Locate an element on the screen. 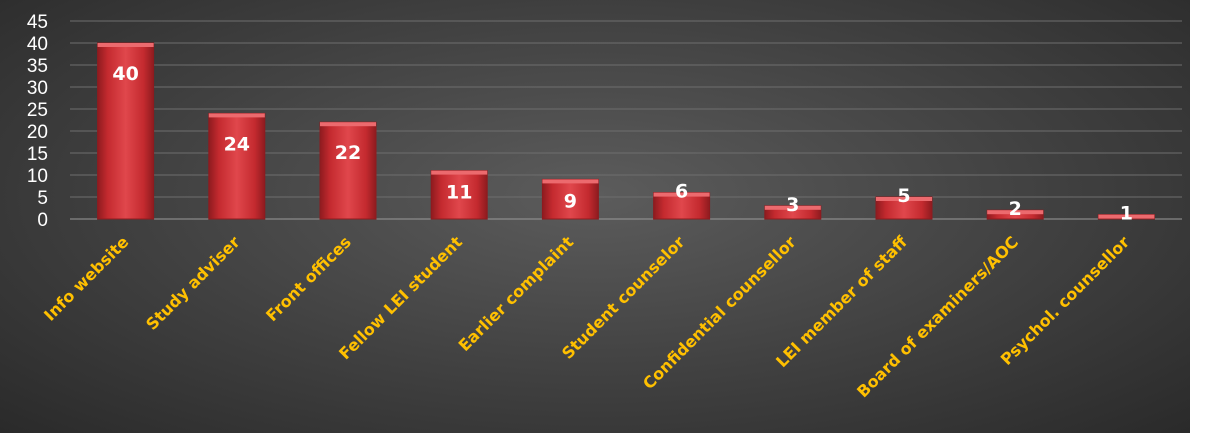 The image size is (1205, 447). y-tick-label: 0 is located at coordinates (42, 220).